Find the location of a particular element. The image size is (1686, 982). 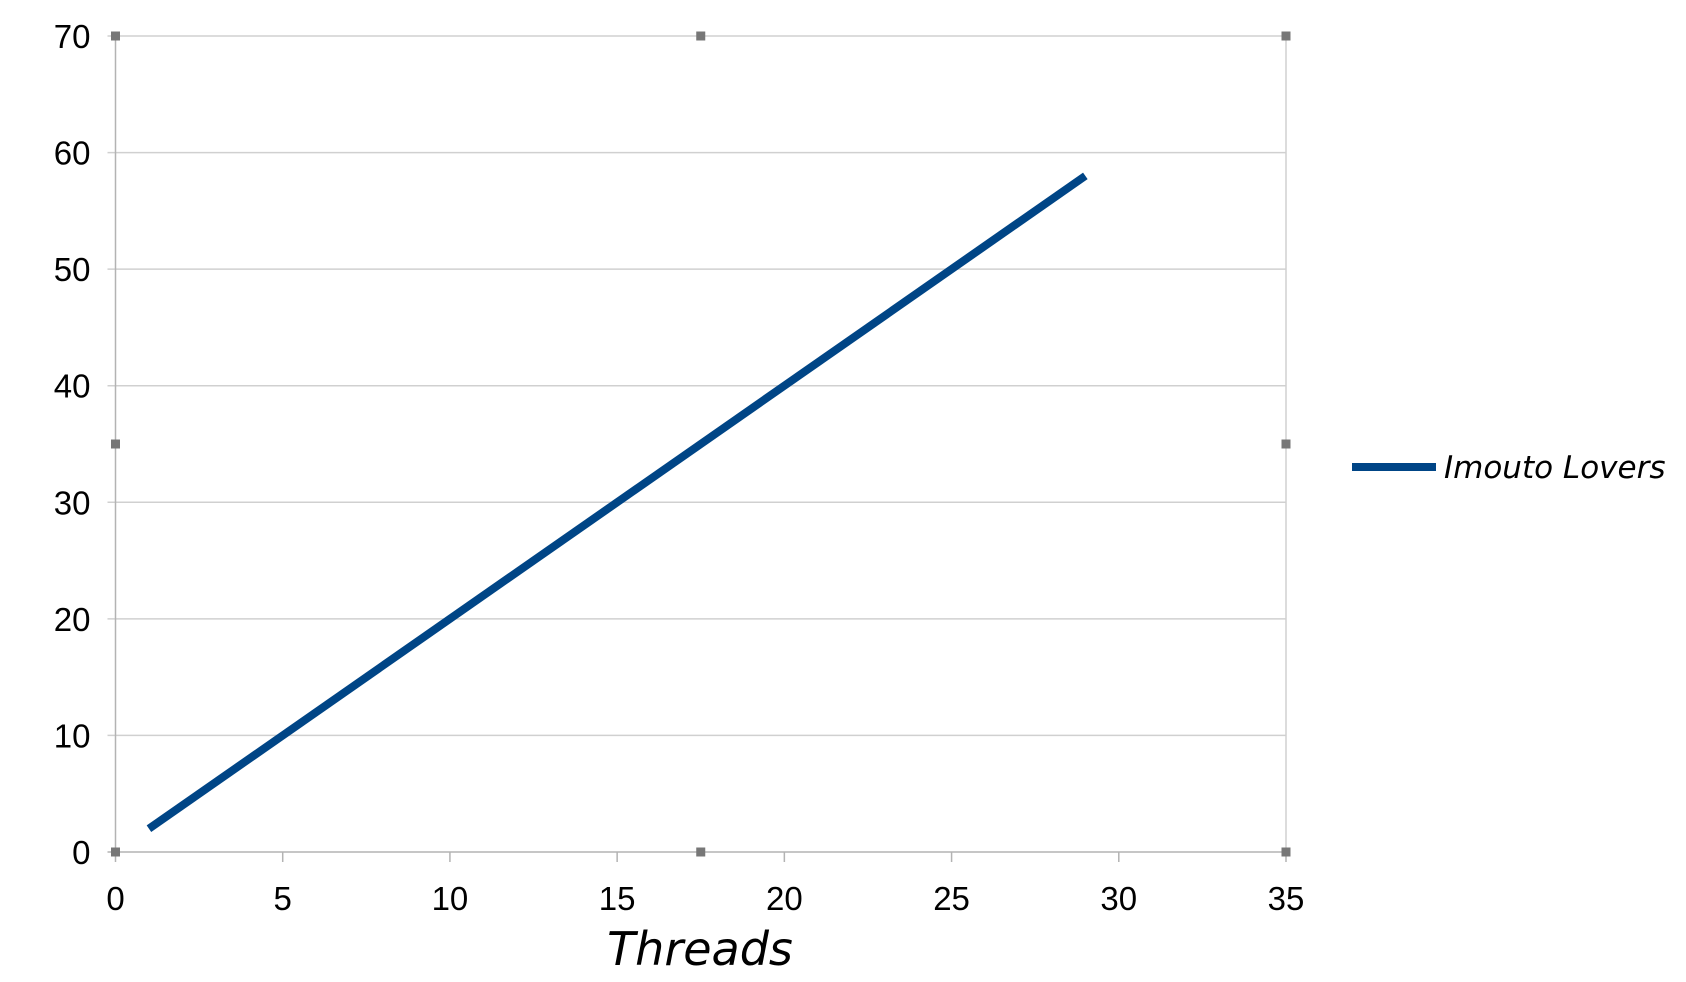

y-tick-label: 70 is located at coordinates (72, 36).